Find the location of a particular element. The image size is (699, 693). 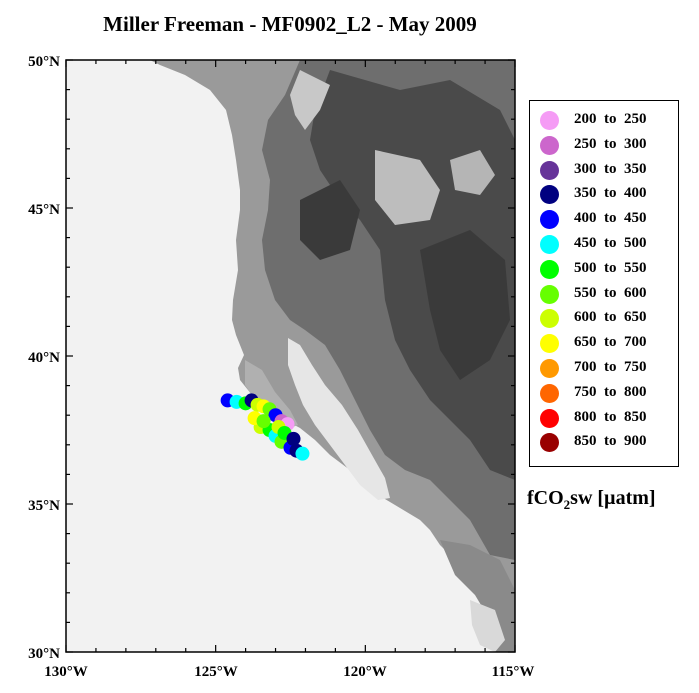

legend-item: 600 to 650 is located at coordinates (605, 319).